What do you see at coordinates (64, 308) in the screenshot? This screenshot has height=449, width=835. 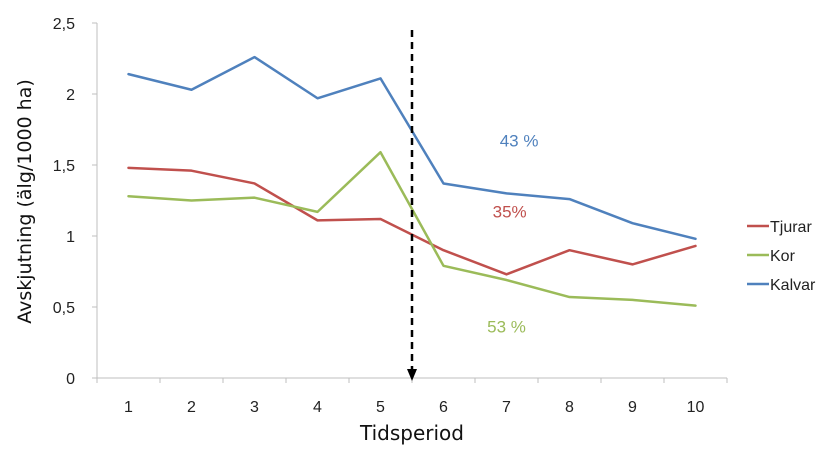 I see `y-tick-label: 0,5` at bounding box center [64, 308].